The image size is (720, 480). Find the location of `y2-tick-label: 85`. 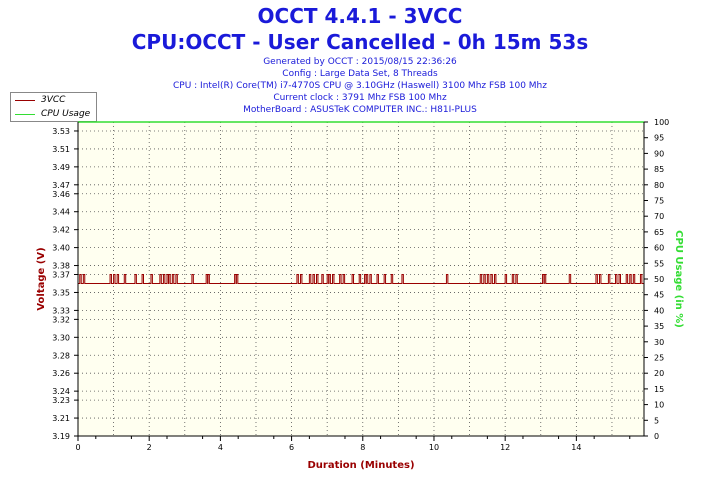

y2-tick-label: 85 is located at coordinates (659, 169).